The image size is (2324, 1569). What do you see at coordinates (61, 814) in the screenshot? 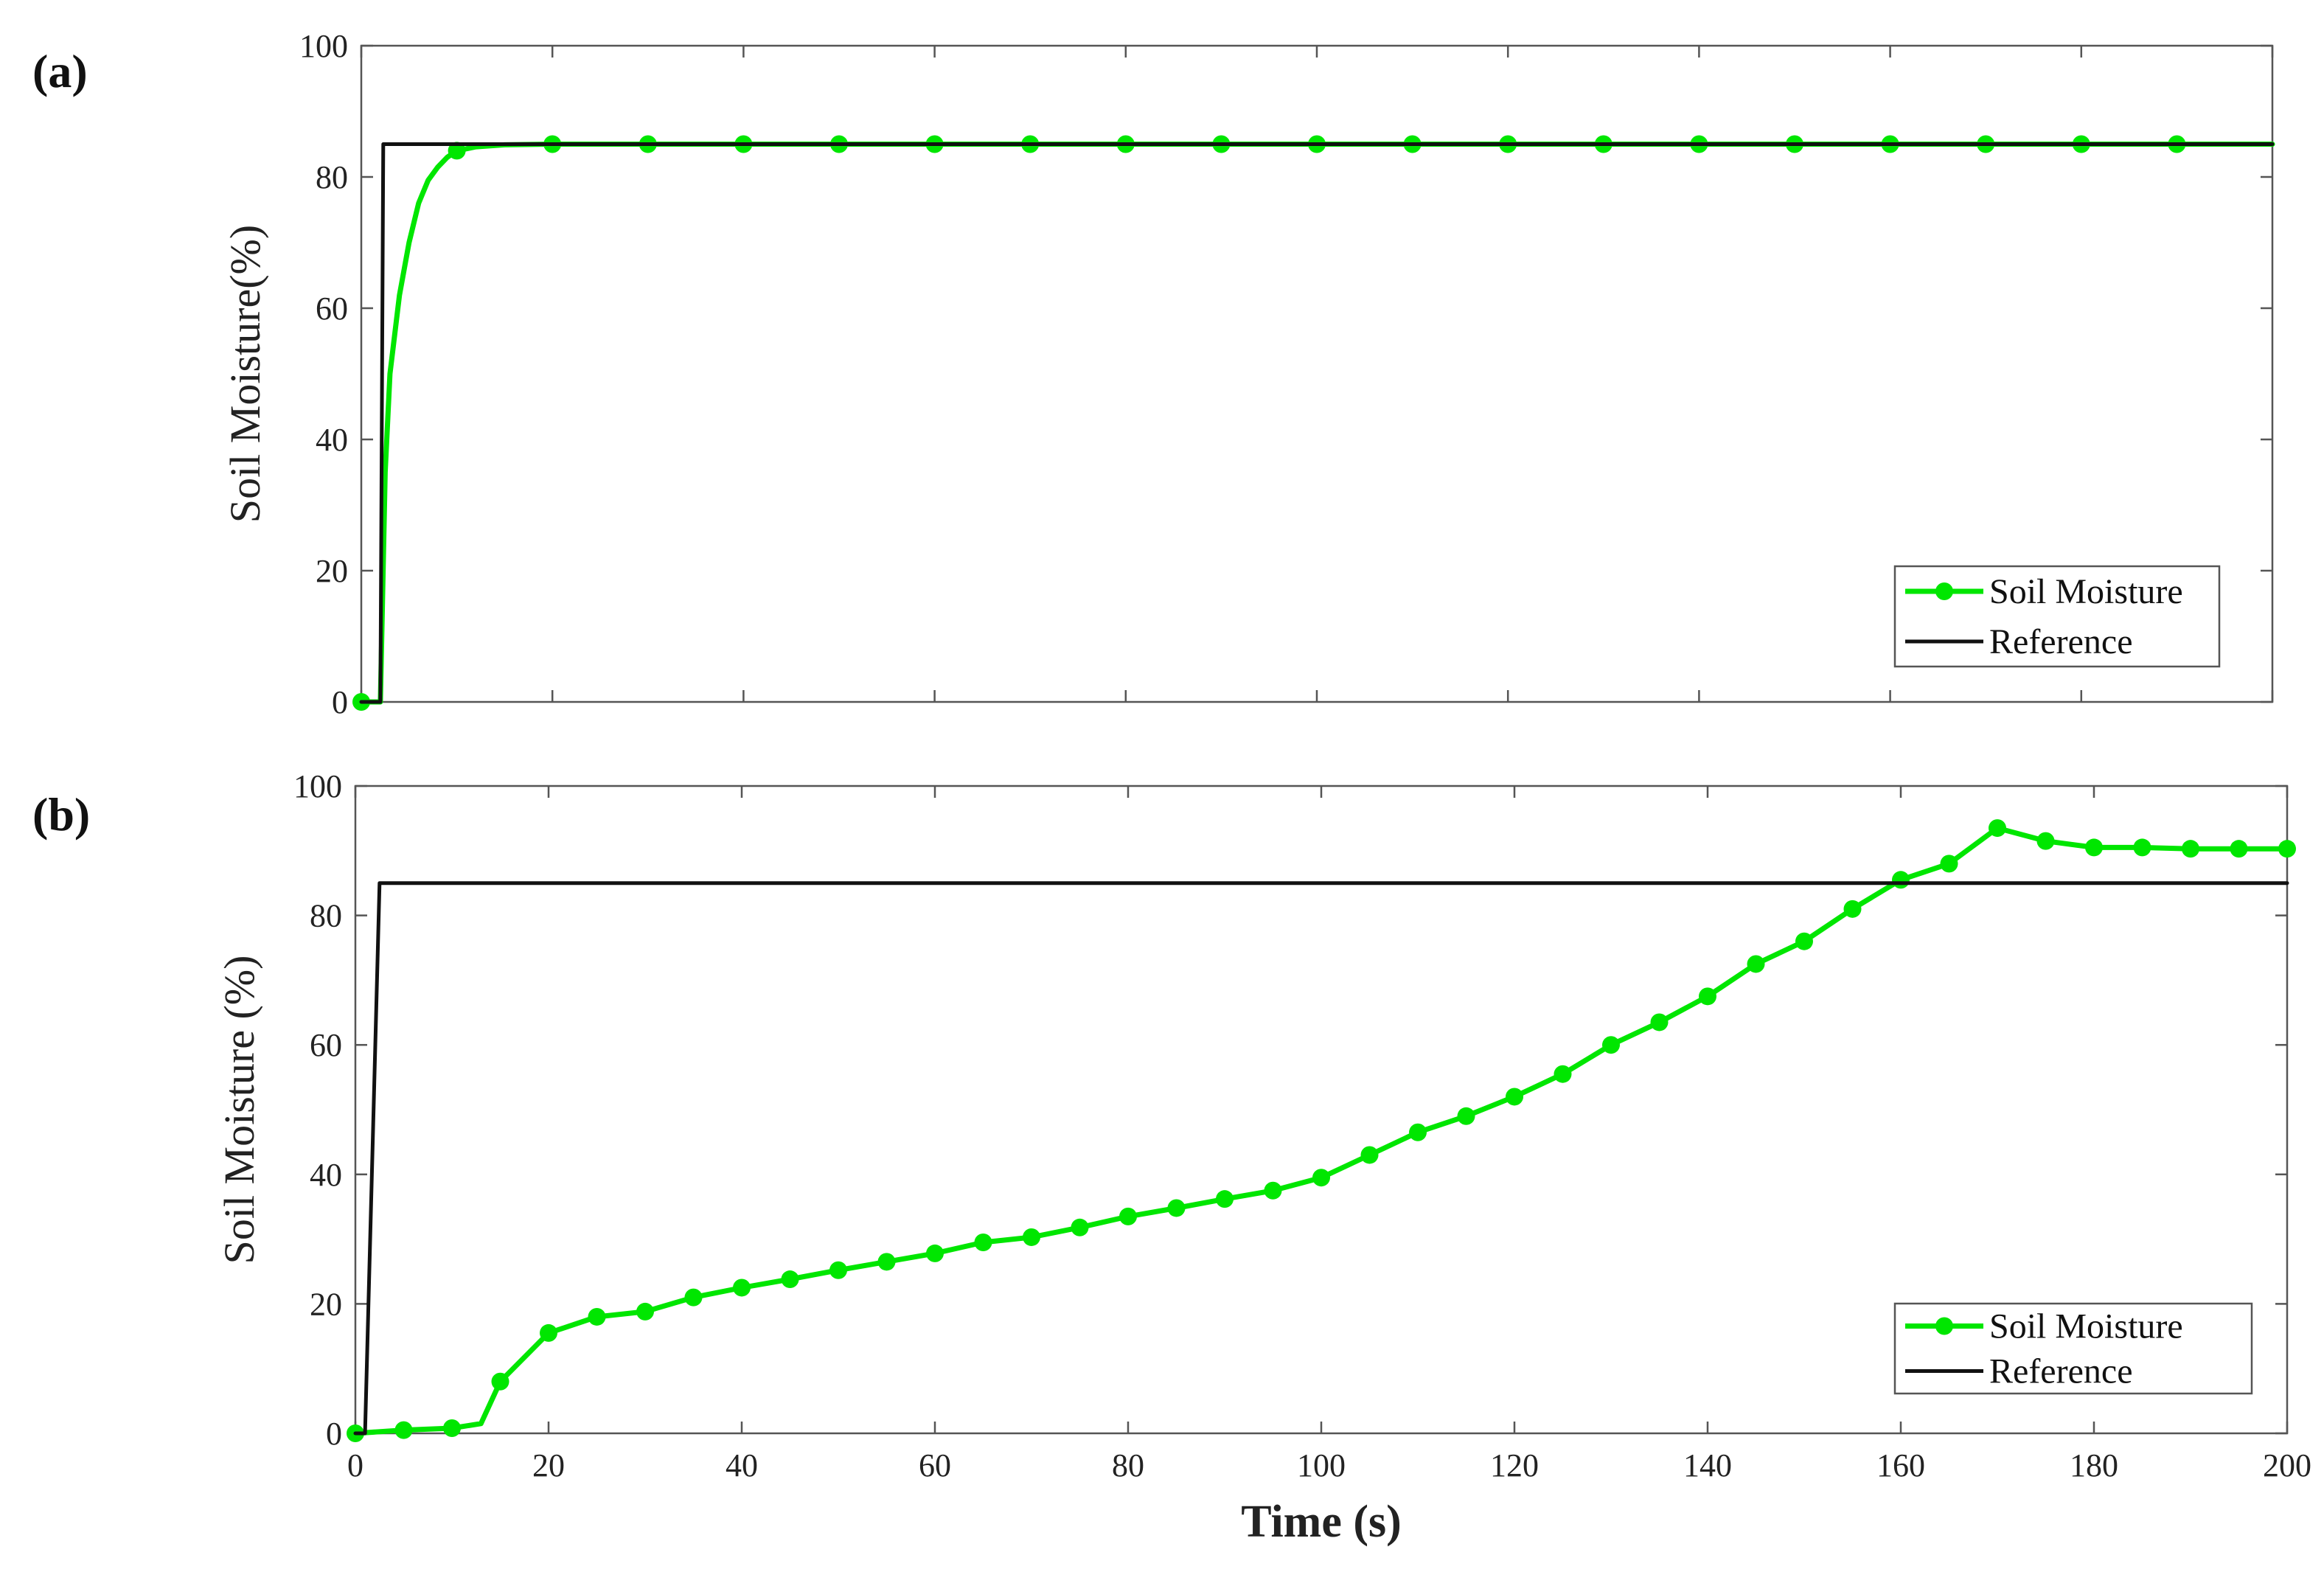
I see `panel-label: (b)` at bounding box center [61, 814].